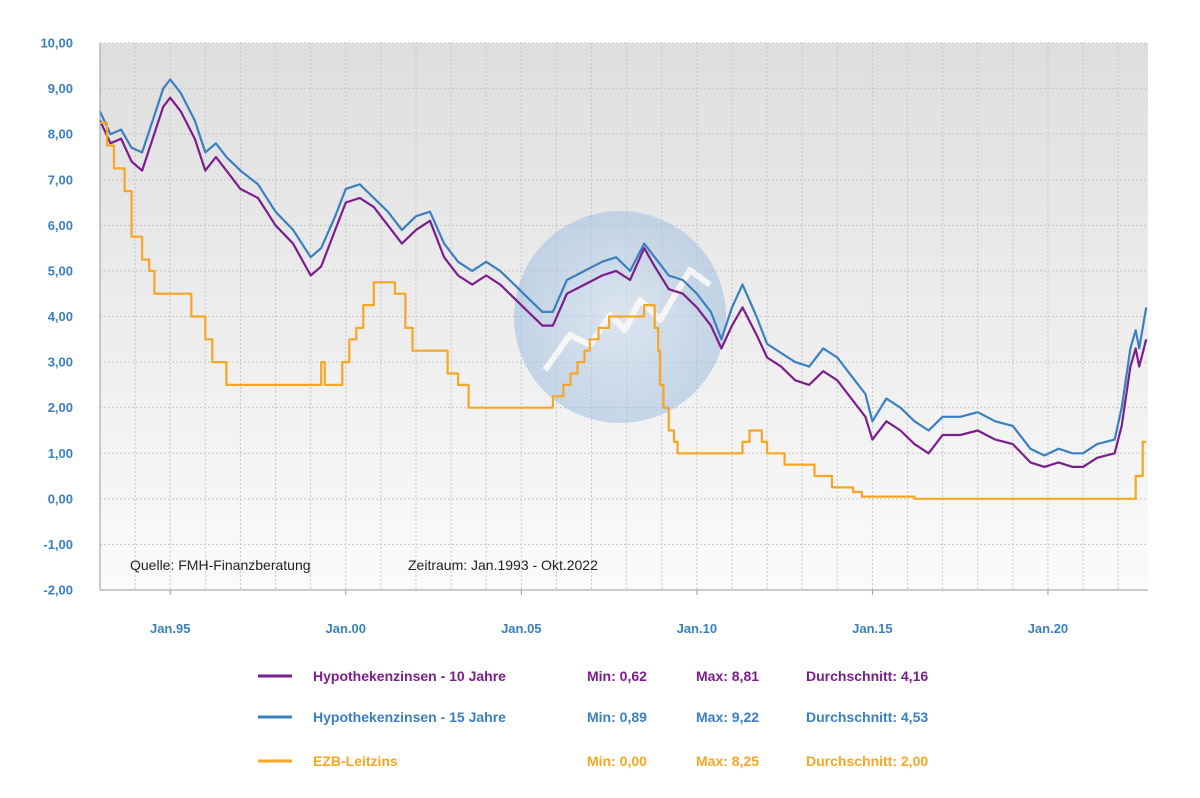 Image resolution: width=1200 pixels, height=798 pixels. Describe the element at coordinates (58, 544) in the screenshot. I see `y-tick-label: -1,00` at that location.